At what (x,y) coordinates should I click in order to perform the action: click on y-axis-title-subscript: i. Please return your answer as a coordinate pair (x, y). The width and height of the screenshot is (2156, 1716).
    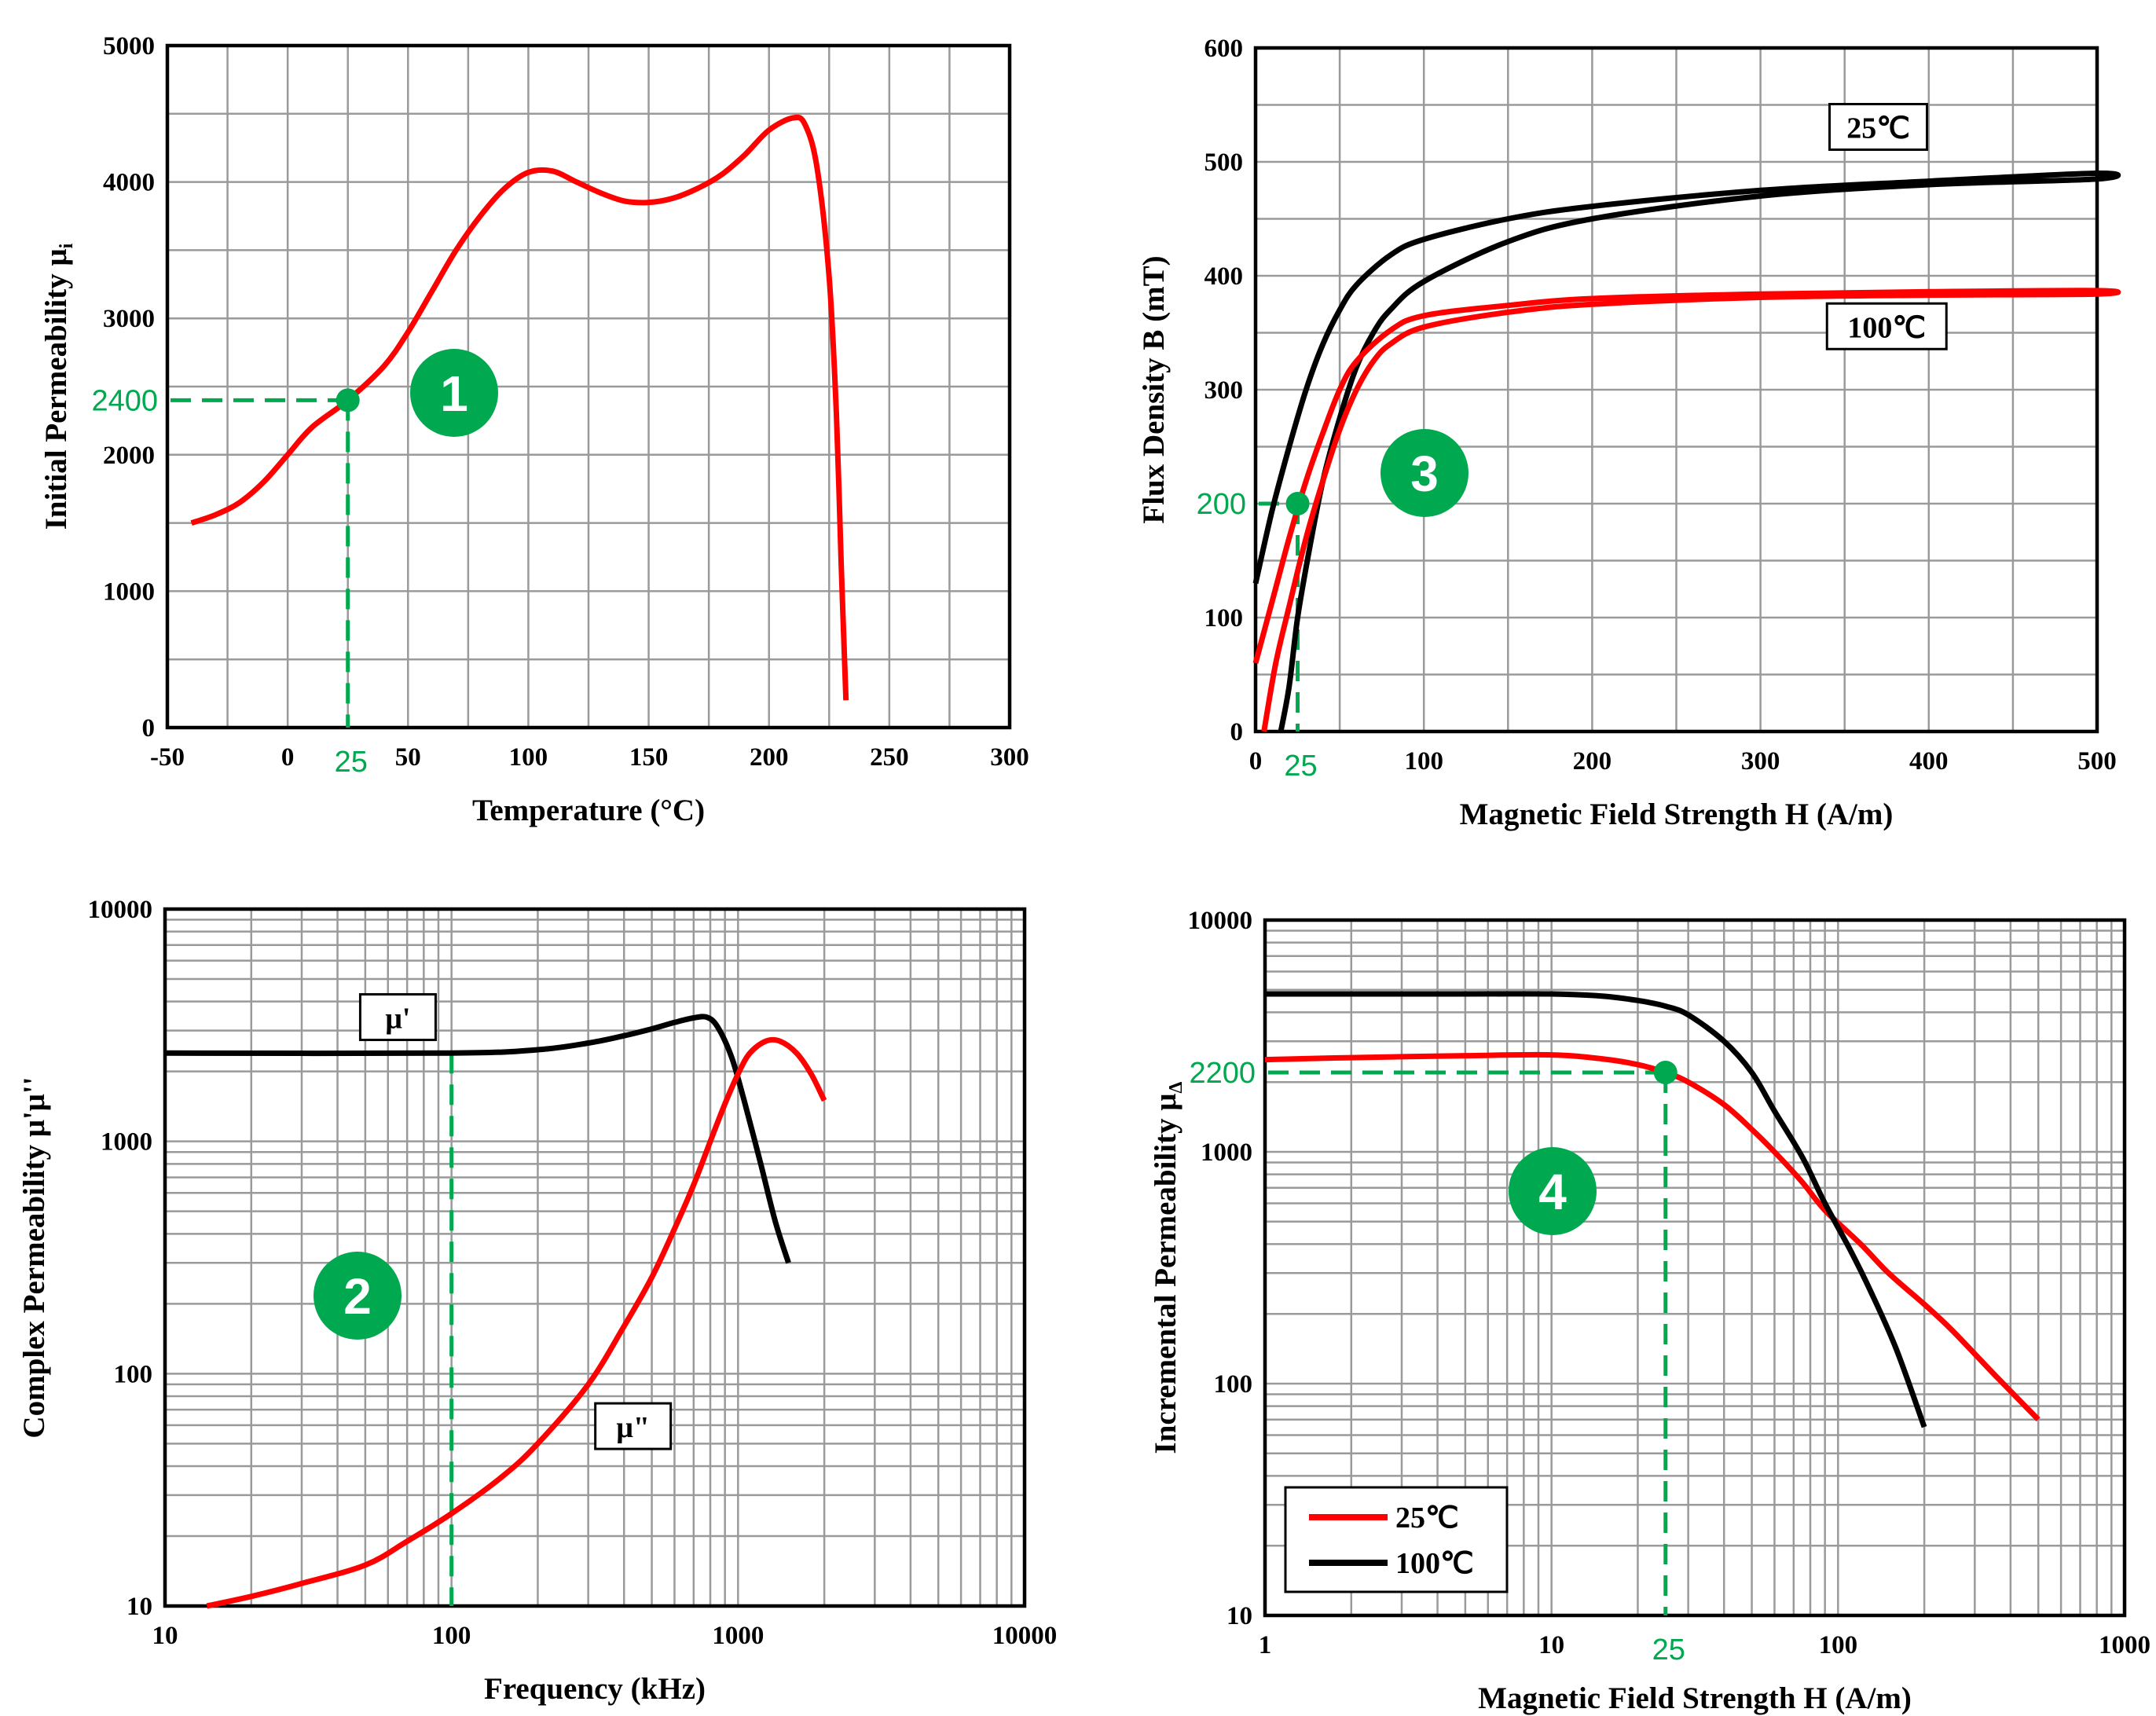
    Looking at the image, I should click on (67, 245).